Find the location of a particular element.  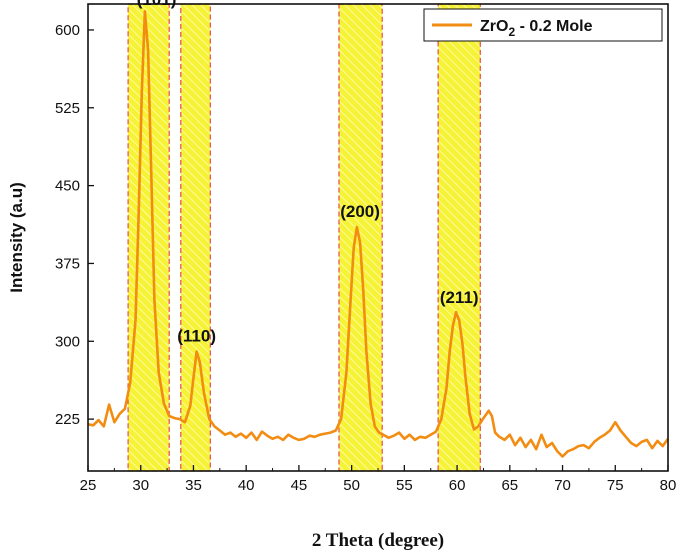

y-tick-label: 225 is located at coordinates (67, 419).